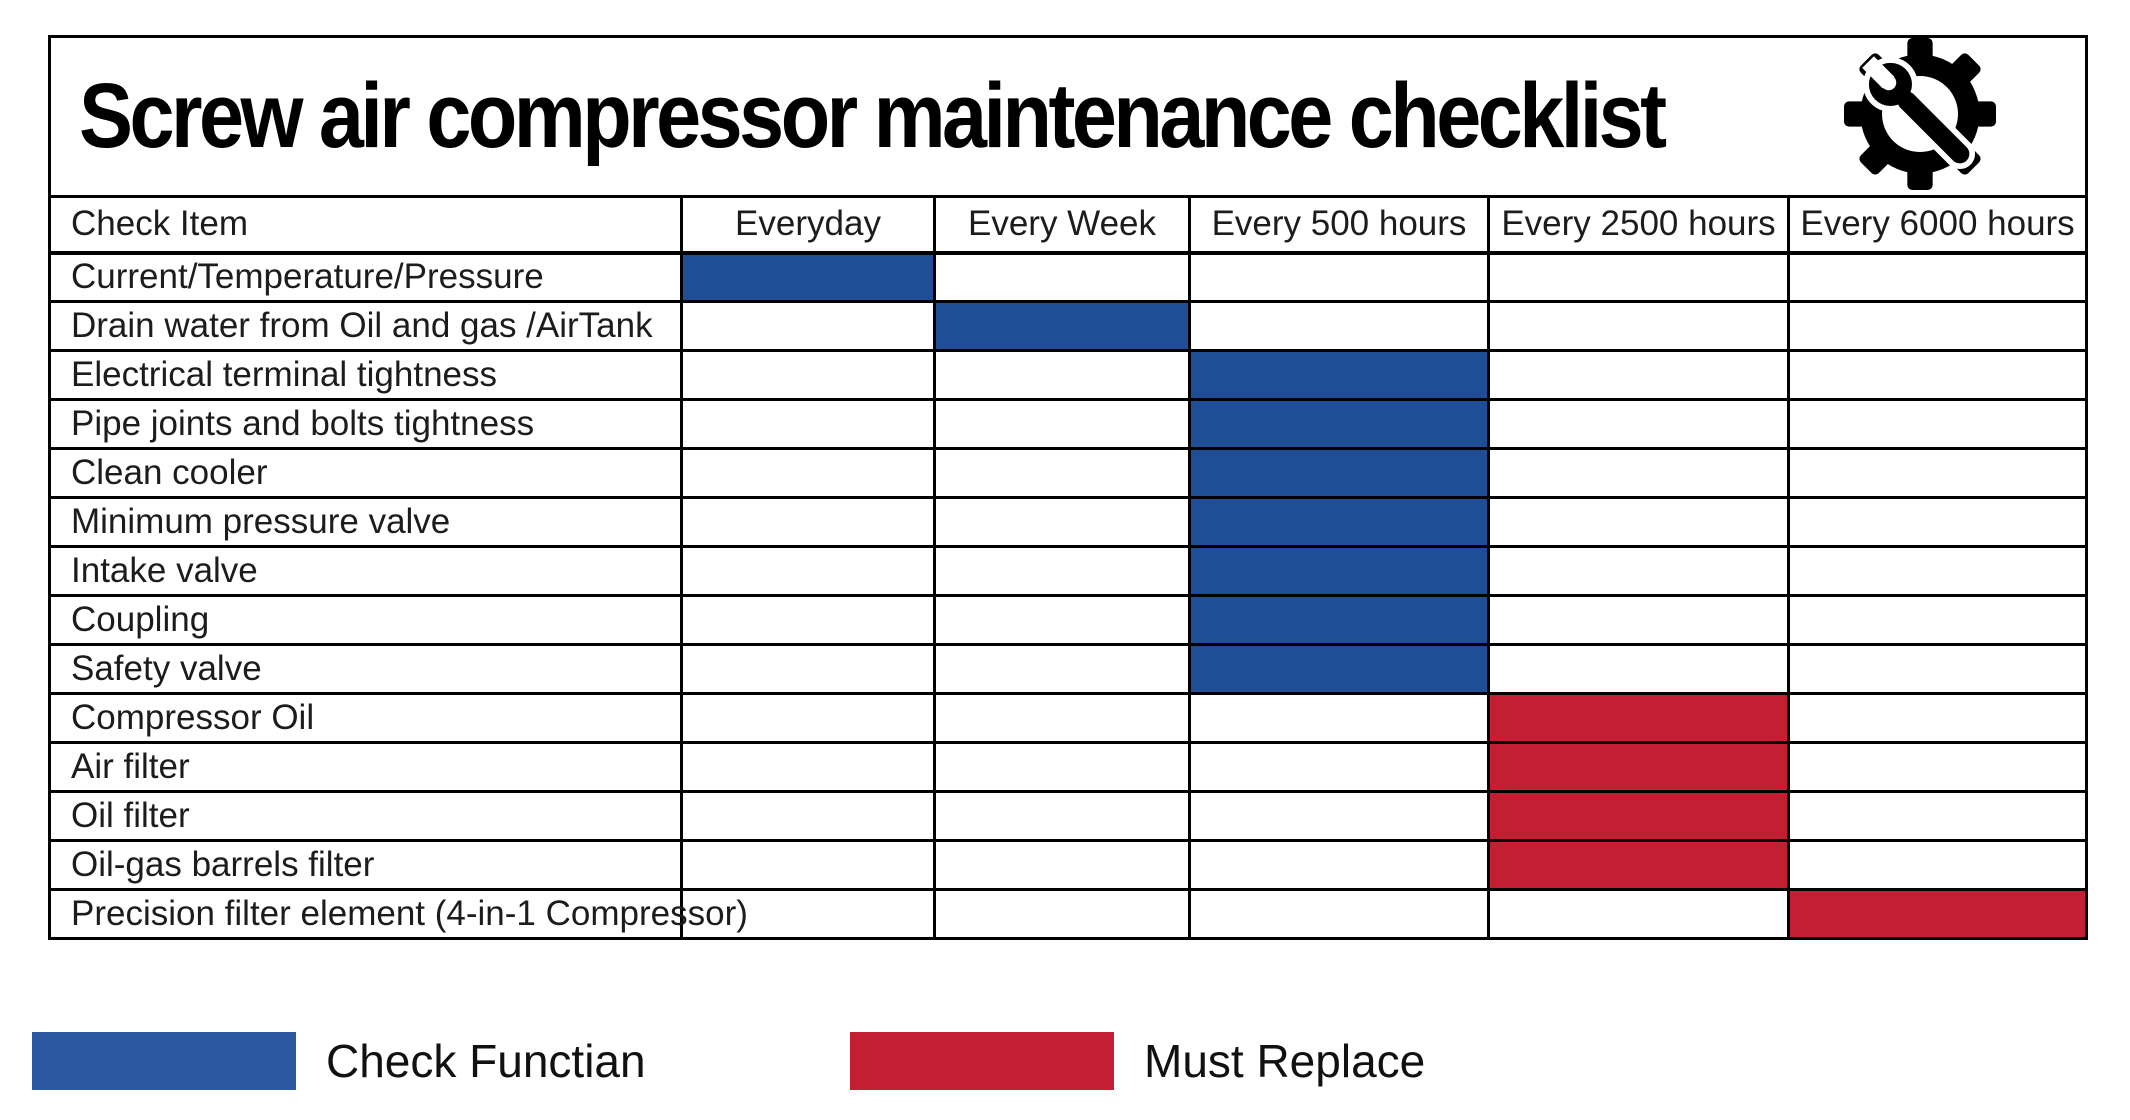 This screenshot has height=1120, width=2130. Describe the element at coordinates (365, 375) in the screenshot. I see `check-item-label: Electrical terminal tightness` at that location.